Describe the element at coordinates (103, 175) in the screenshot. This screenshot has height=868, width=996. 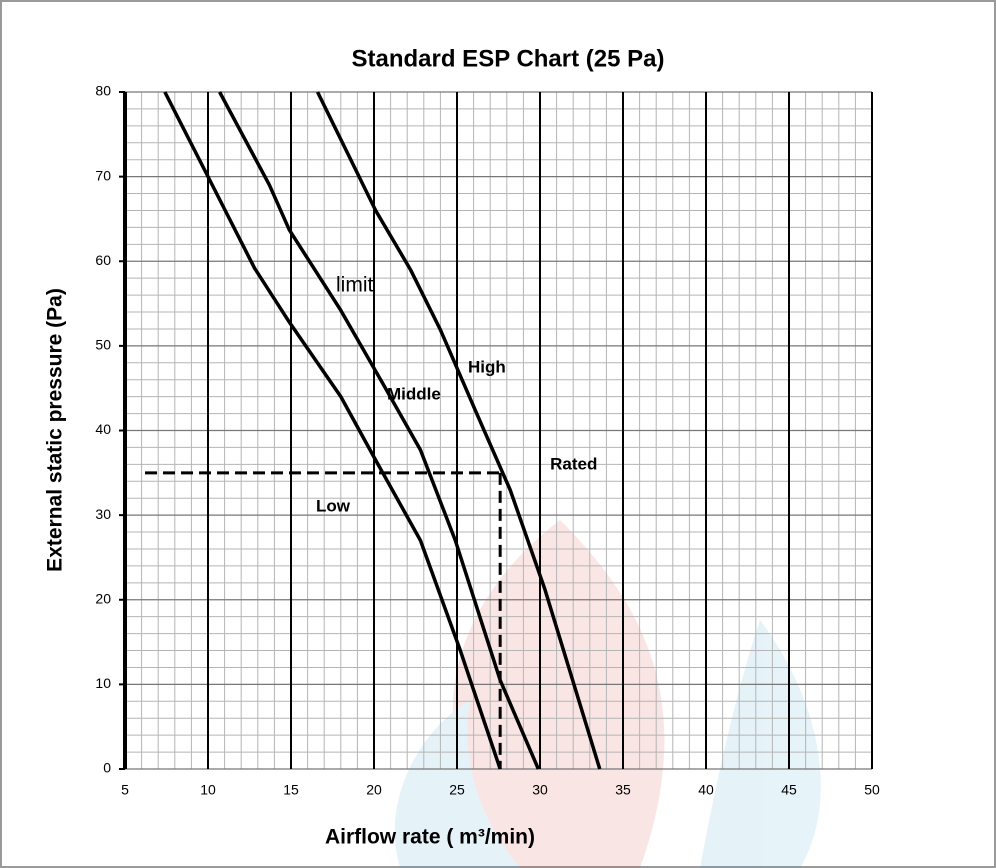
I see `y-tick-label: 70` at that location.